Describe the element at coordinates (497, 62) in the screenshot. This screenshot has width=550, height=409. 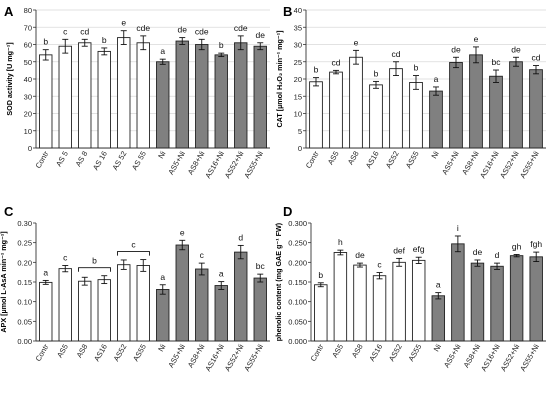
I see `significance-letter: bc` at that location.